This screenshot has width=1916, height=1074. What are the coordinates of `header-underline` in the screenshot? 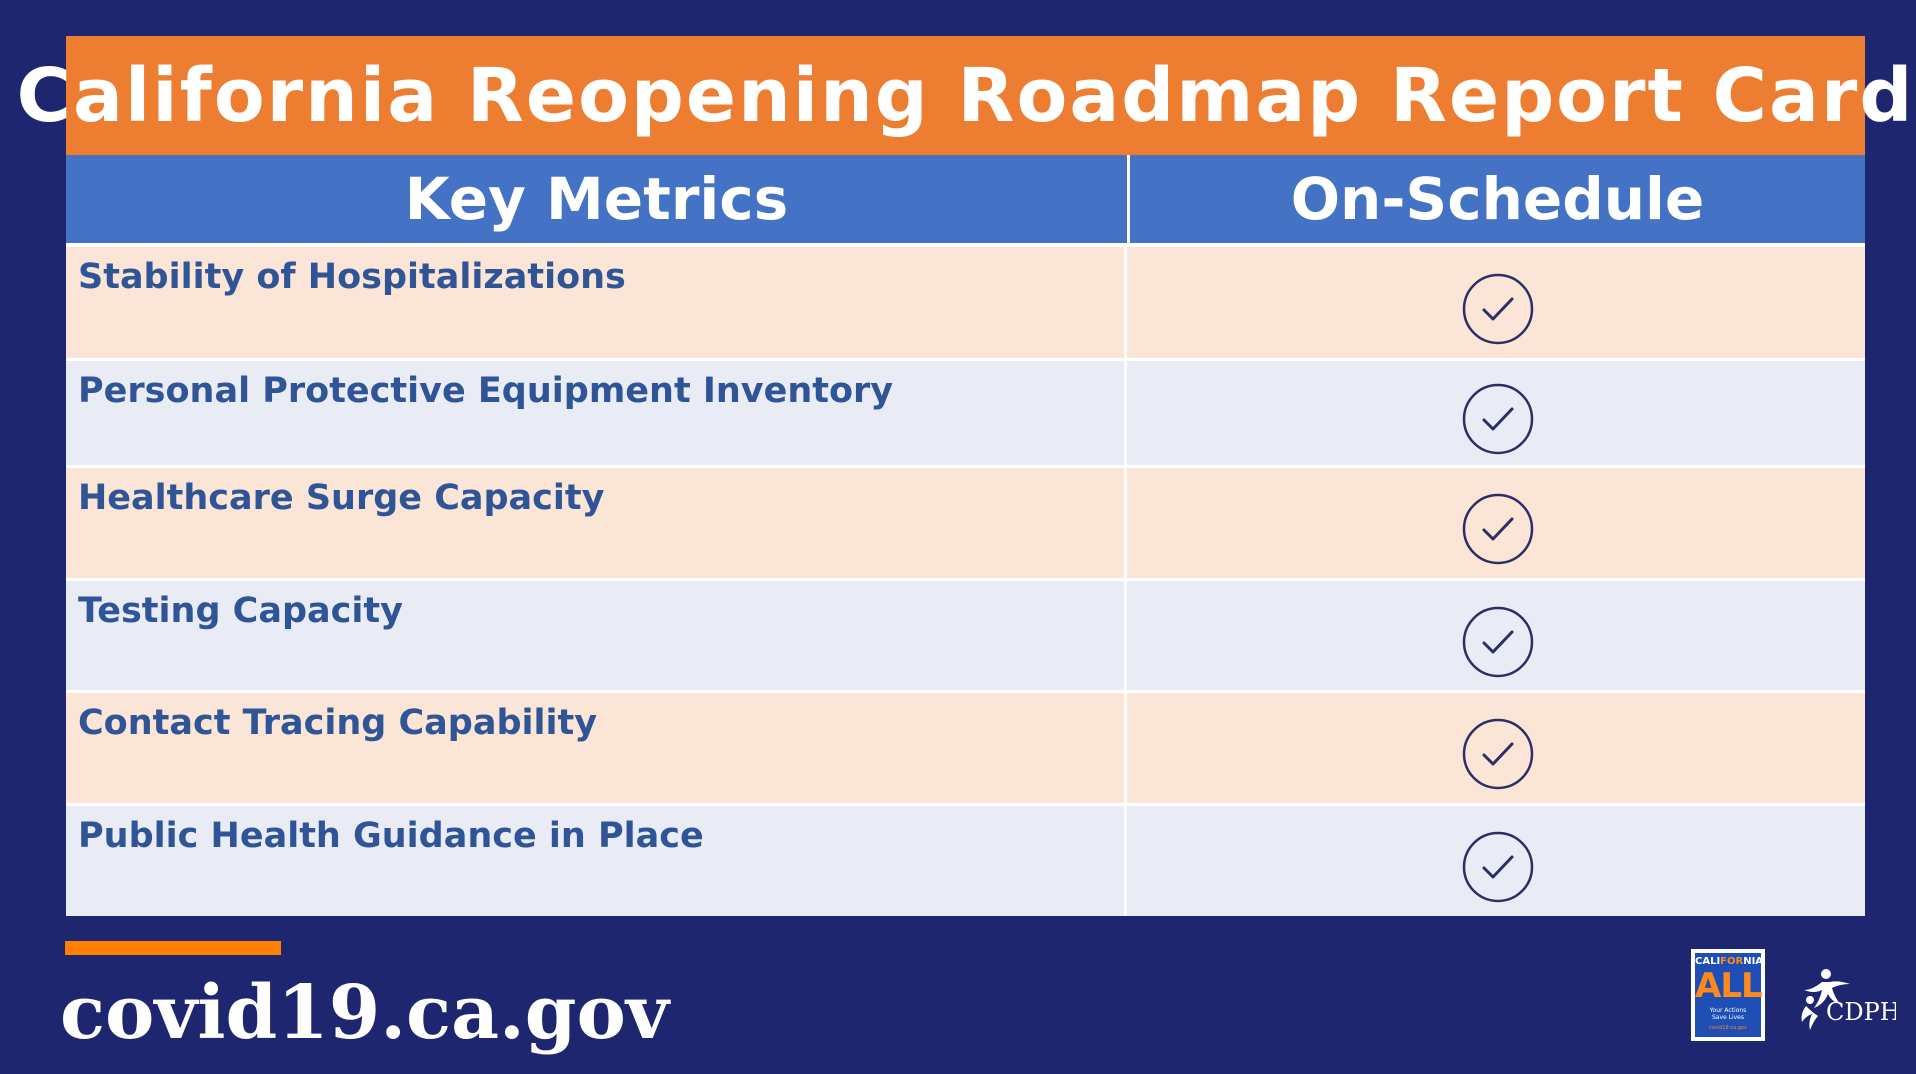 It's located at (965, 245).